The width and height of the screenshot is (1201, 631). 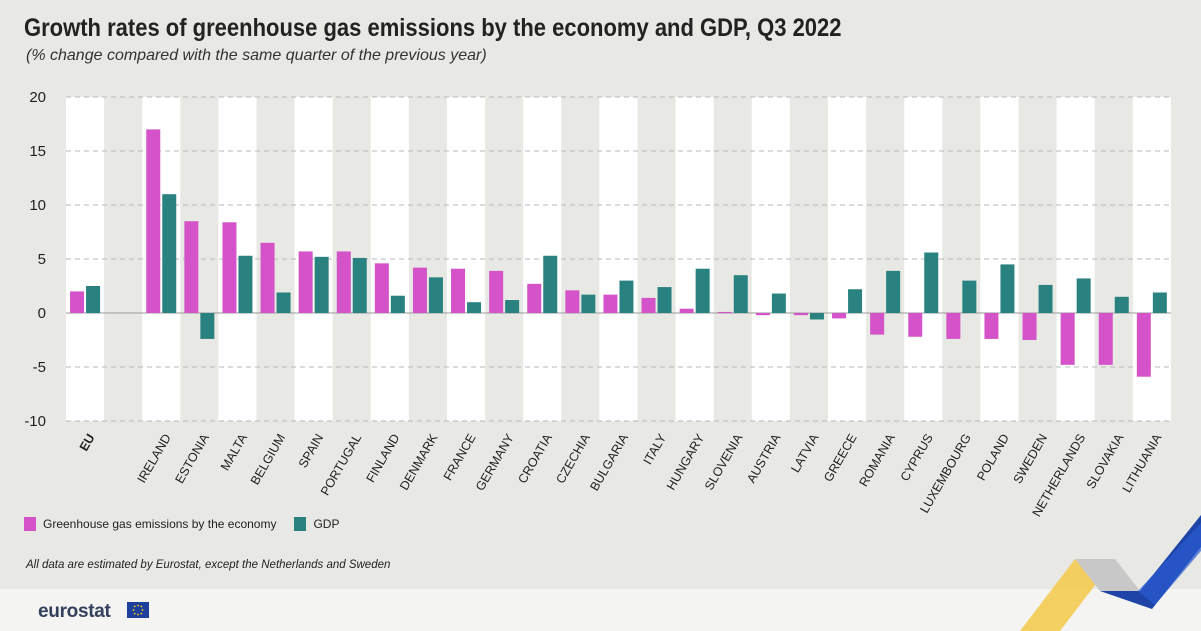 I want to click on x-tick-label: FINLAND, so click(x=383, y=458).